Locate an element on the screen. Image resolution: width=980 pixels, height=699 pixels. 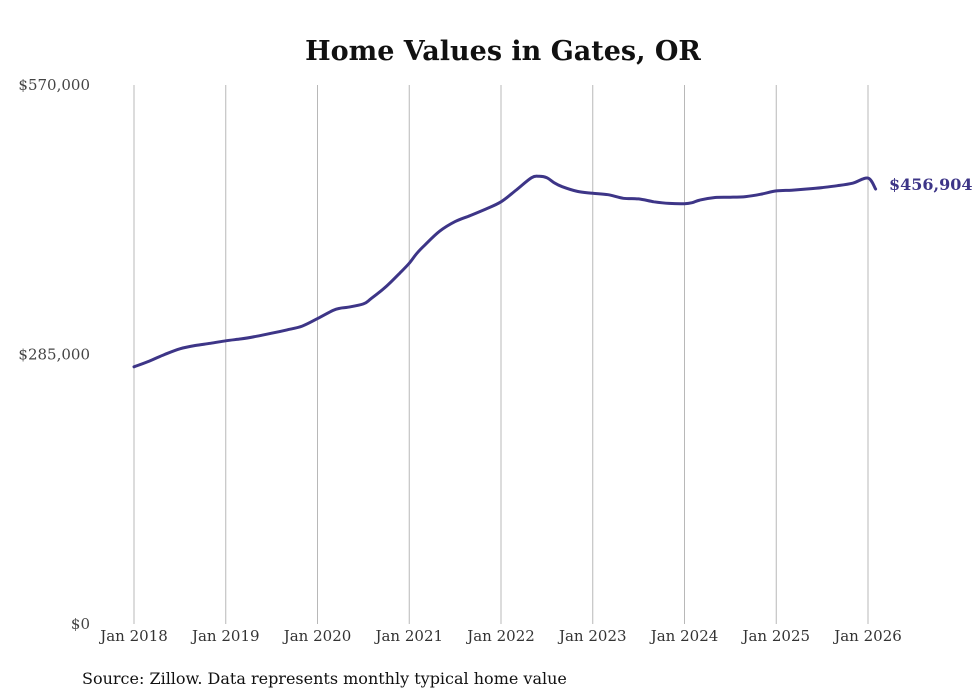
y-tick-label: $570,000 is located at coordinates (54, 85).